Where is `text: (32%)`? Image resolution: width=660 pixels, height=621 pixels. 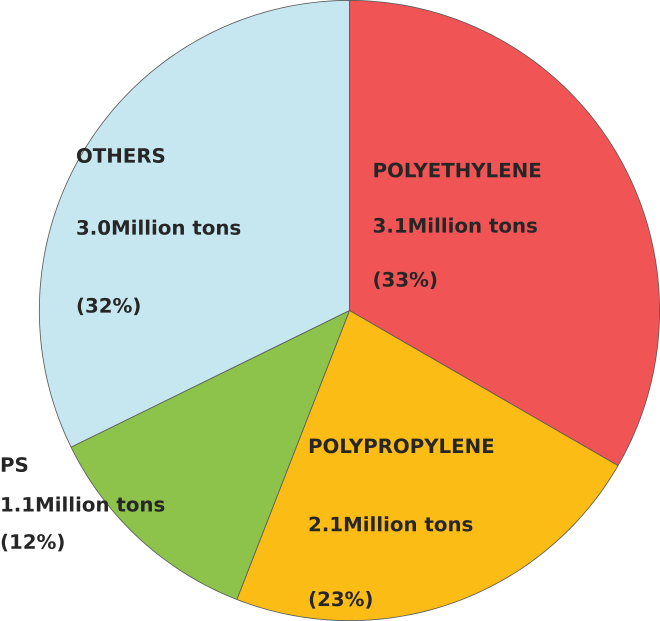 text: (32%) is located at coordinates (109, 307).